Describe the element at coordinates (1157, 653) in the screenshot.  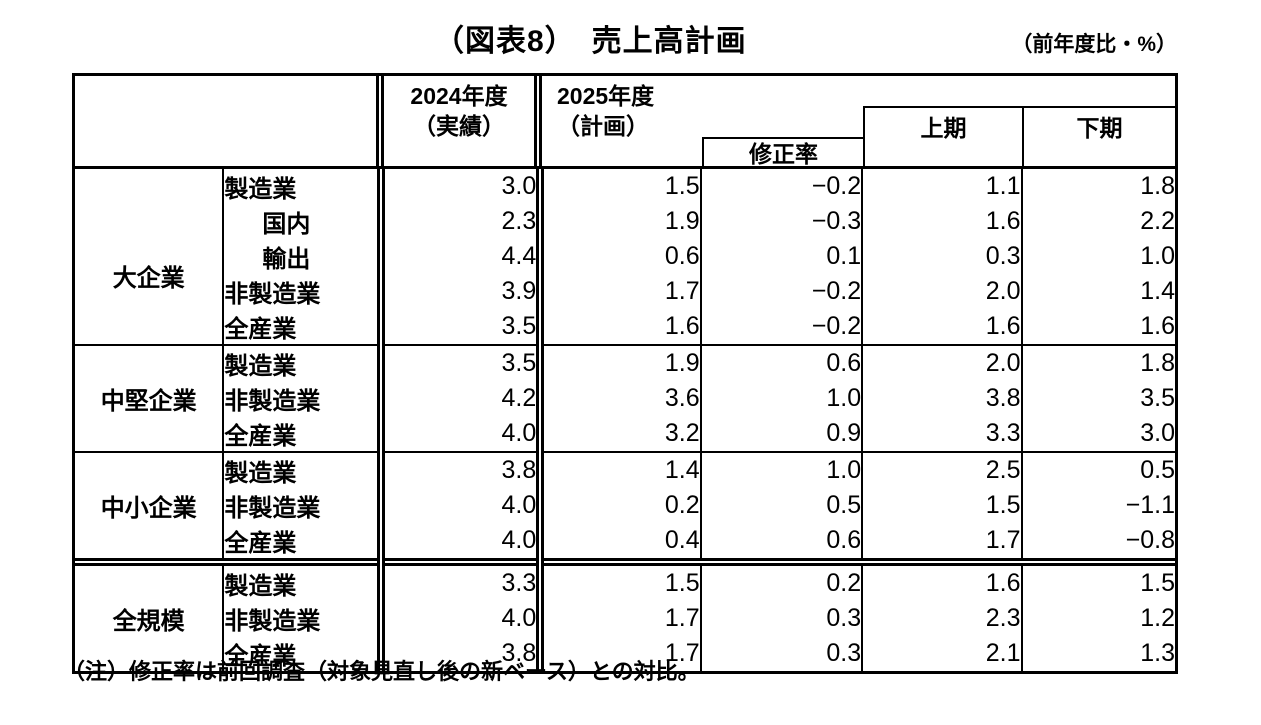
I see `value-cell: 1.3` at that location.